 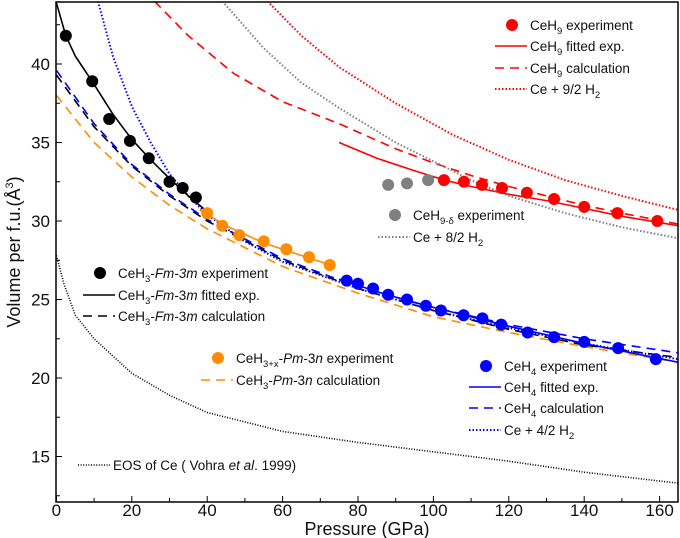 I want to click on legend-label: CeH3+x-Pm-3n experiment, so click(x=315, y=360).